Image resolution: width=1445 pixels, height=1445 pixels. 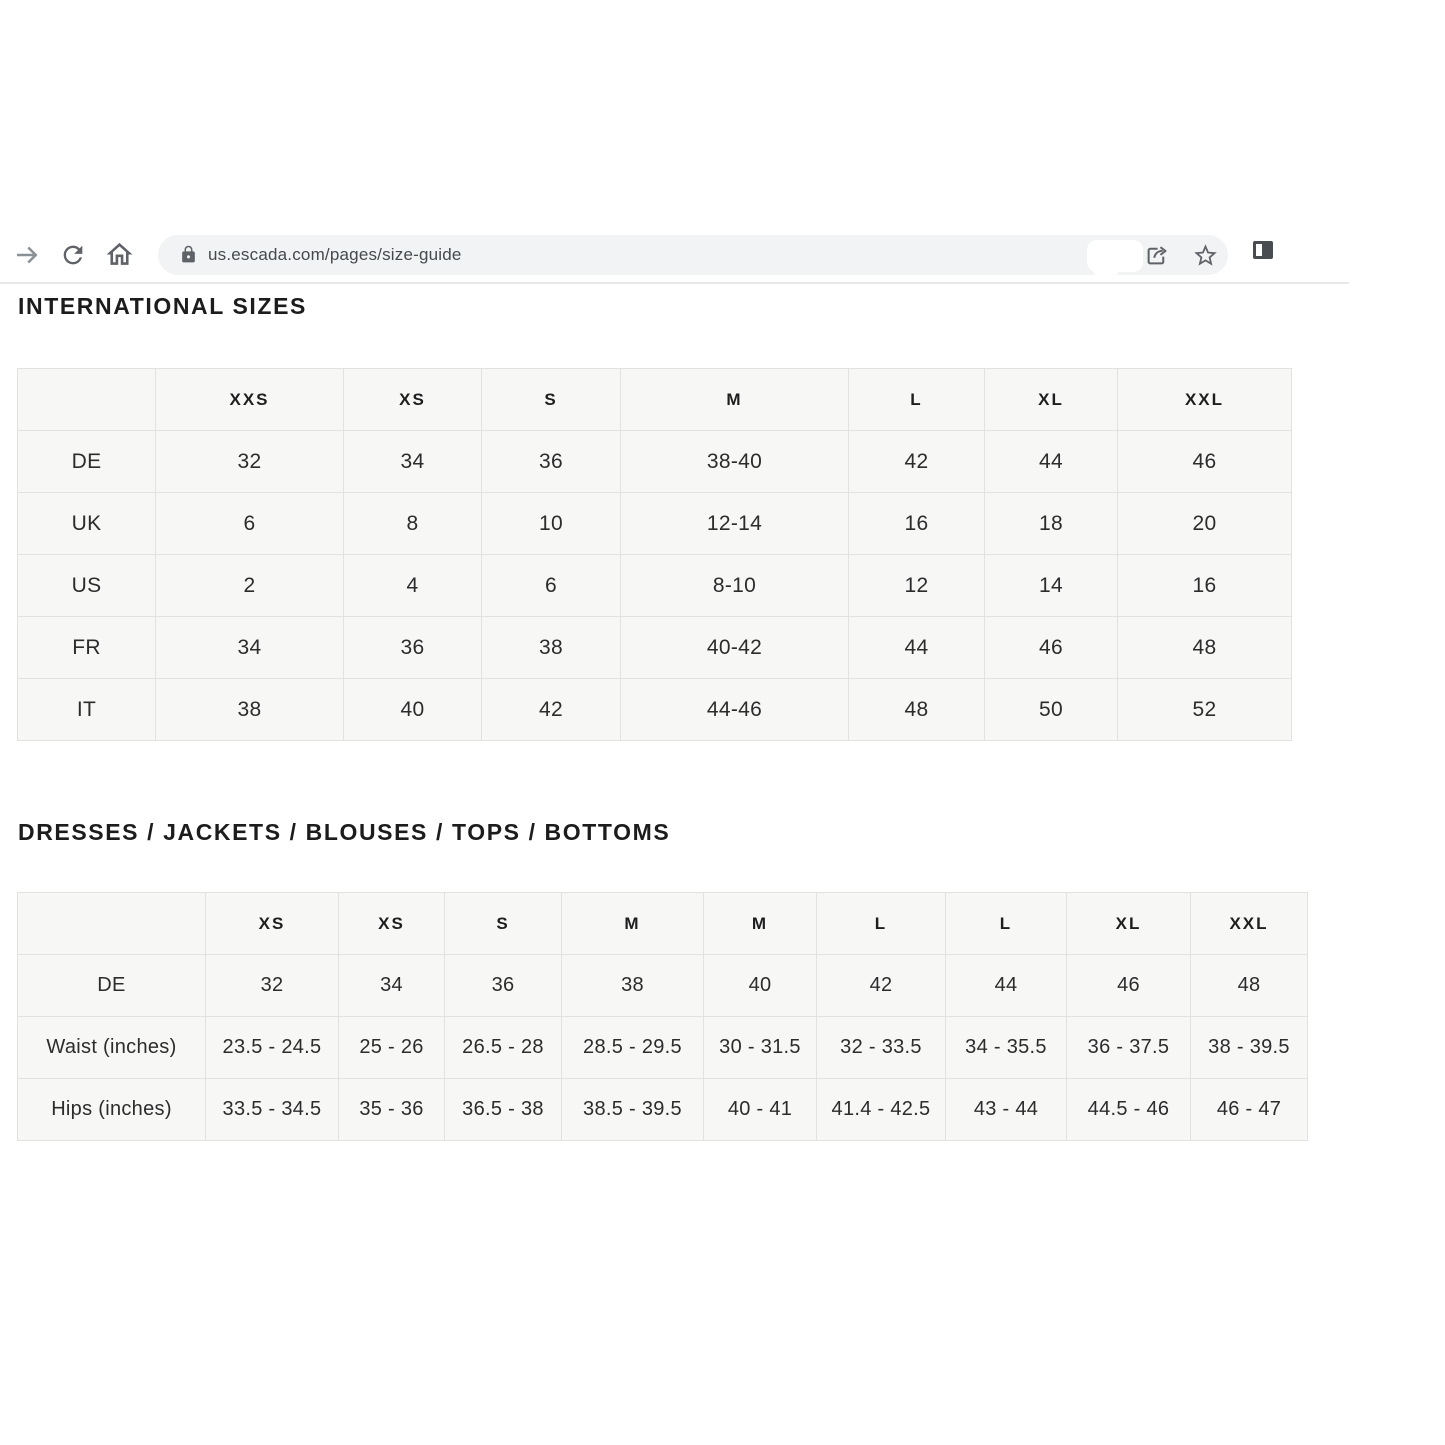 I want to click on row-label: UK, so click(x=86, y=523).